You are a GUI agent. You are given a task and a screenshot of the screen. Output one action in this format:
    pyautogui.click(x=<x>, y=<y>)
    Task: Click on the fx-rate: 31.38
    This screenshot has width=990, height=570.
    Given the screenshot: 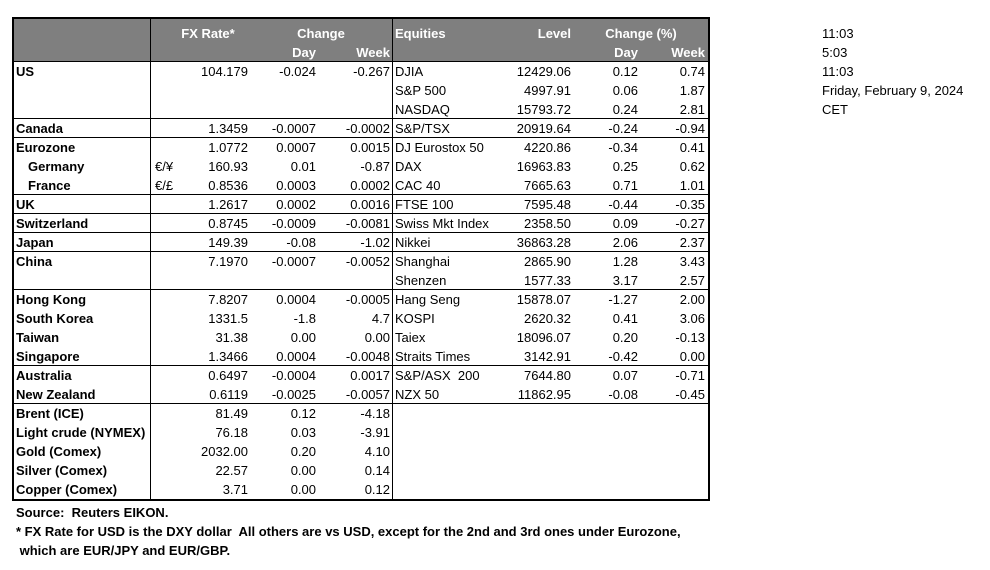 What is the action you would take?
    pyautogui.click(x=231, y=337)
    